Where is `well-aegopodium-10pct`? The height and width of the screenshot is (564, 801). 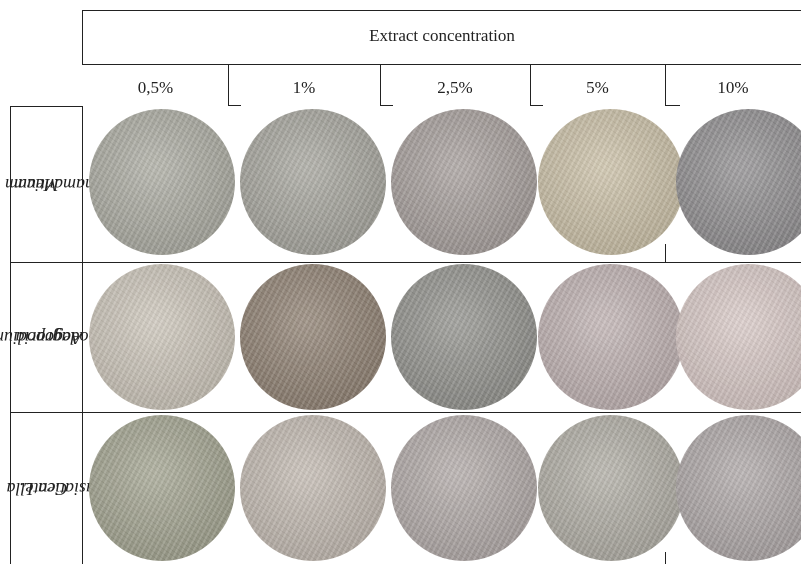
well-aegopodium-10pct is located at coordinates (738, 337).